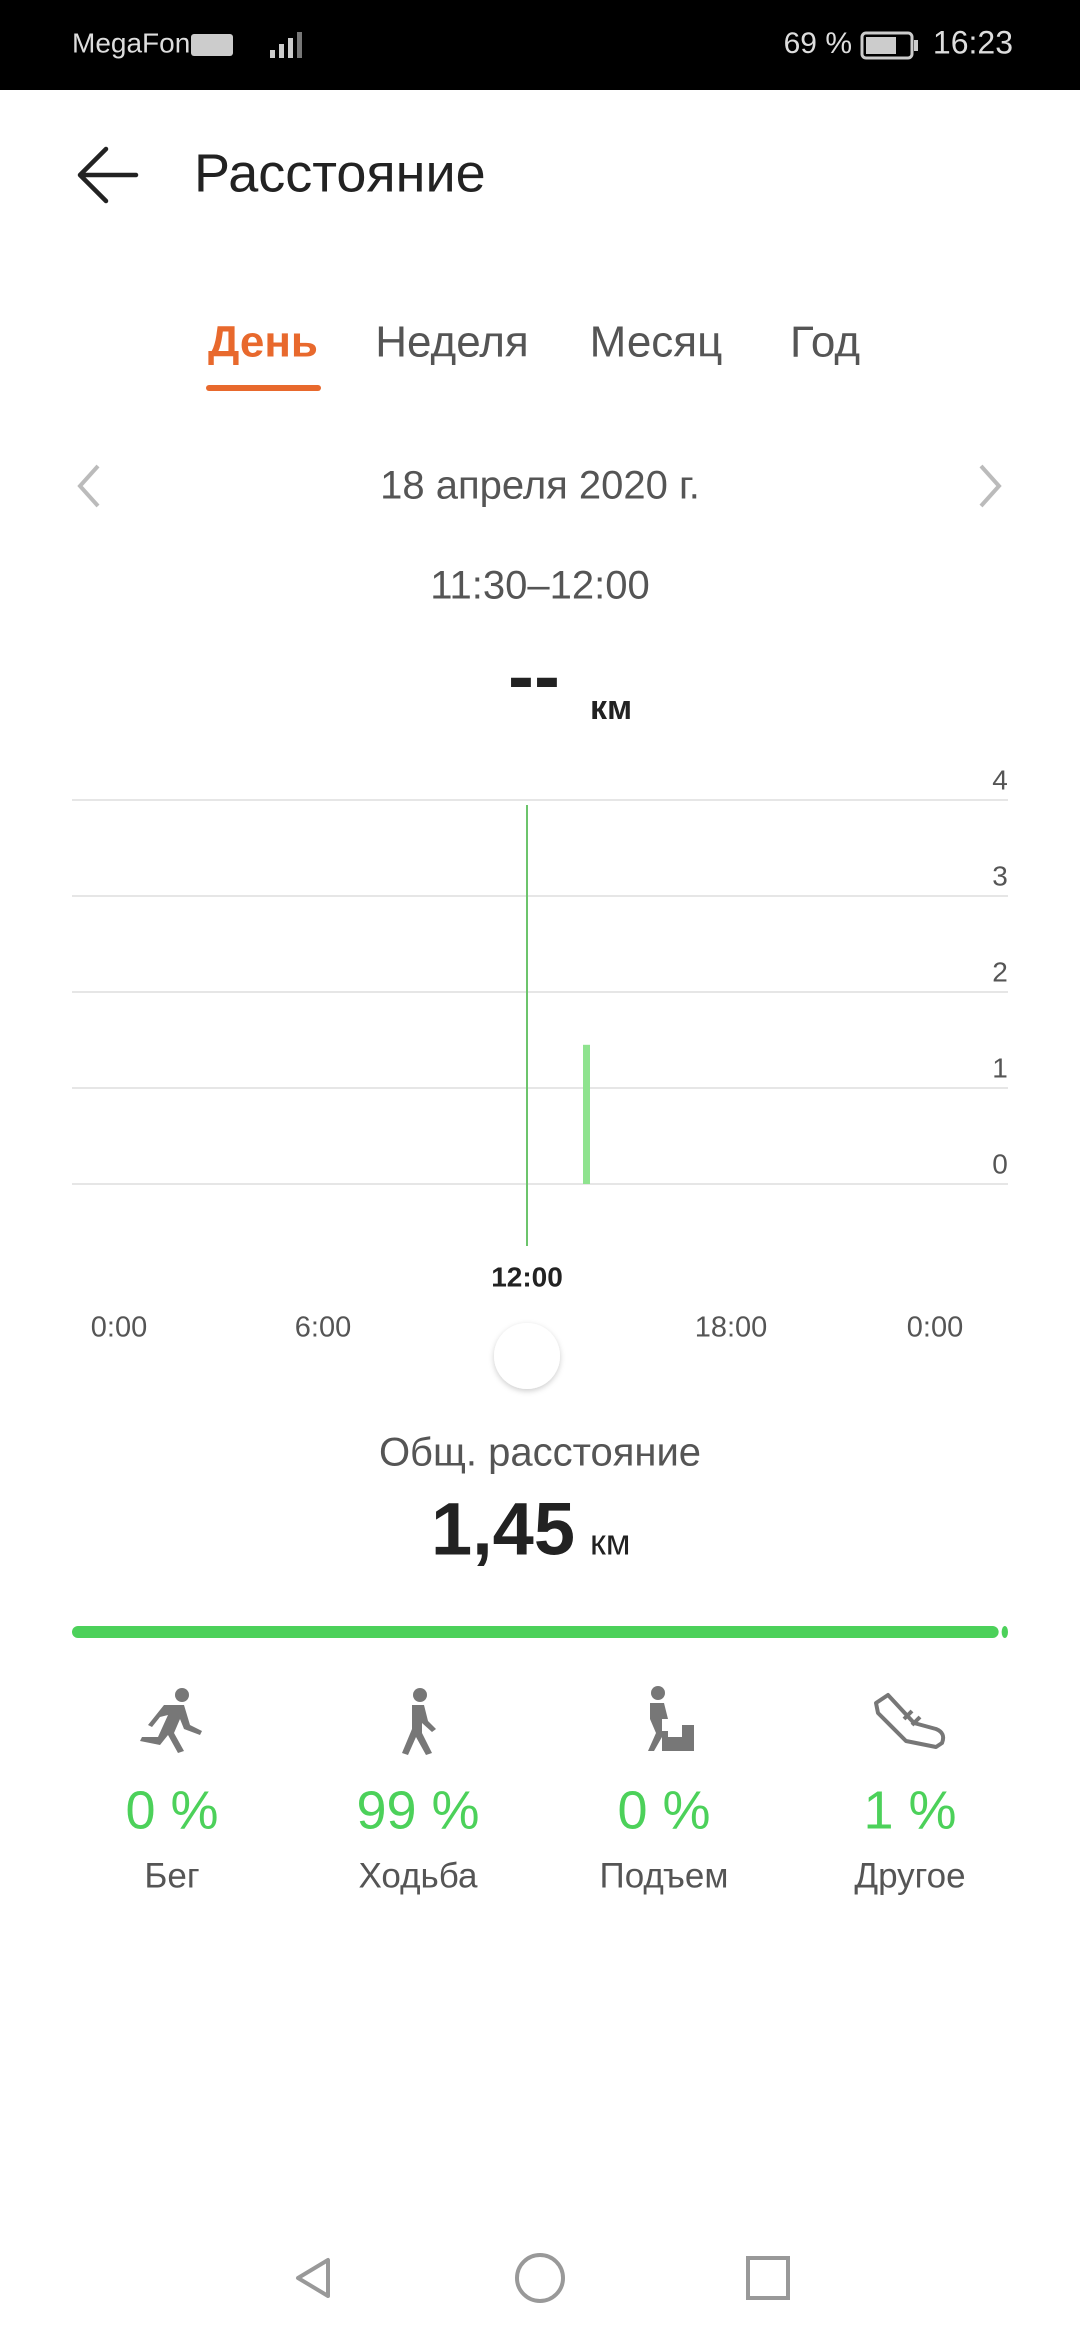 Image resolution: width=1080 pixels, height=2345 pixels. I want to click on page-title: Расстояние, so click(340, 173).